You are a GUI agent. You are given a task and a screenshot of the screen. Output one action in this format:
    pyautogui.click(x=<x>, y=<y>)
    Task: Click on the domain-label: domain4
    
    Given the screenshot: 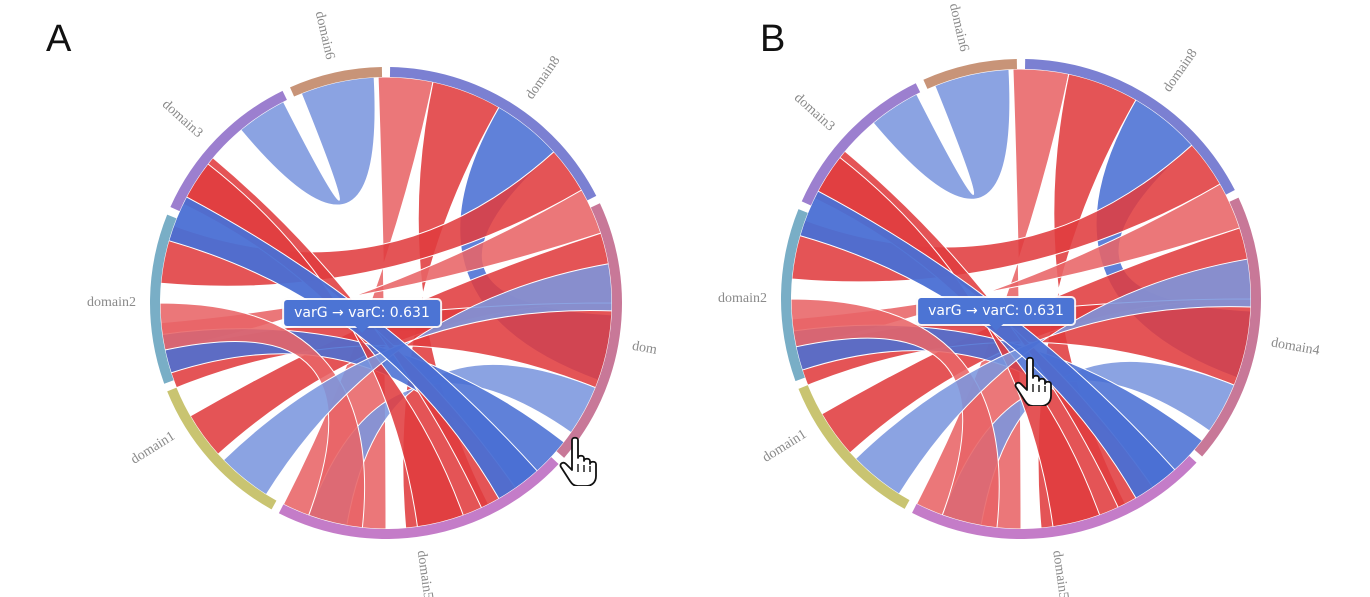 What is the action you would take?
    pyautogui.click(x=1295, y=346)
    